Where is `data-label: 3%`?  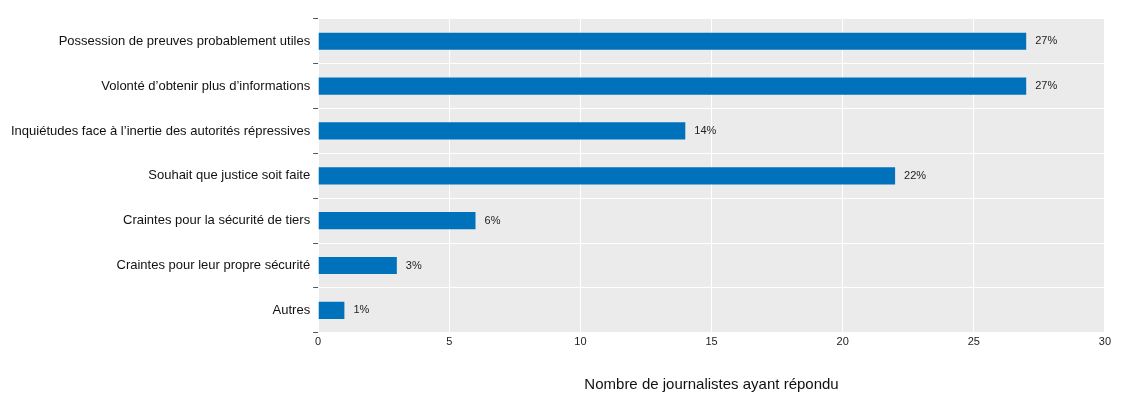
data-label: 3% is located at coordinates (413, 264).